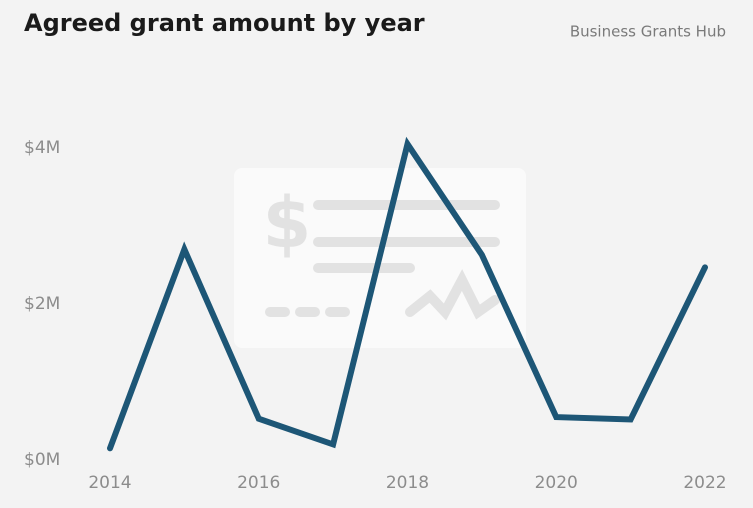 The width and height of the screenshot is (753, 508). What do you see at coordinates (556, 483) in the screenshot?
I see `x-tick-label: 2020` at bounding box center [556, 483].